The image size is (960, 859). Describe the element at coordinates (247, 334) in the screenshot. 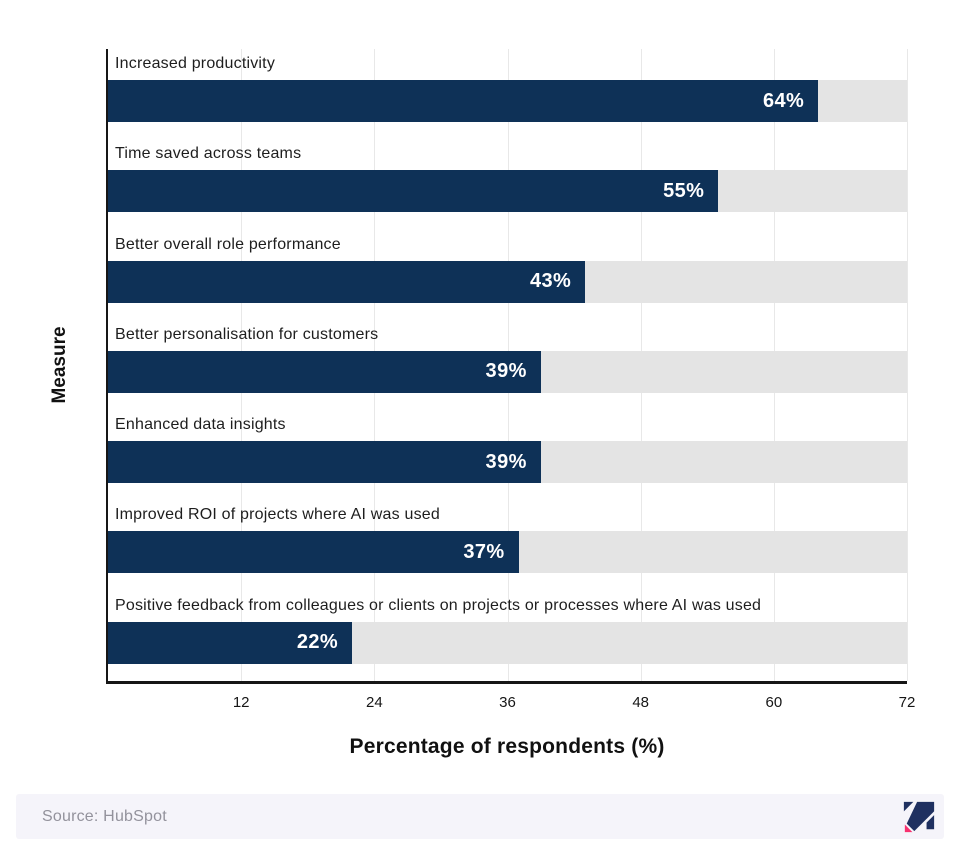

I see `category-label: Better personalisation for customers` at that location.